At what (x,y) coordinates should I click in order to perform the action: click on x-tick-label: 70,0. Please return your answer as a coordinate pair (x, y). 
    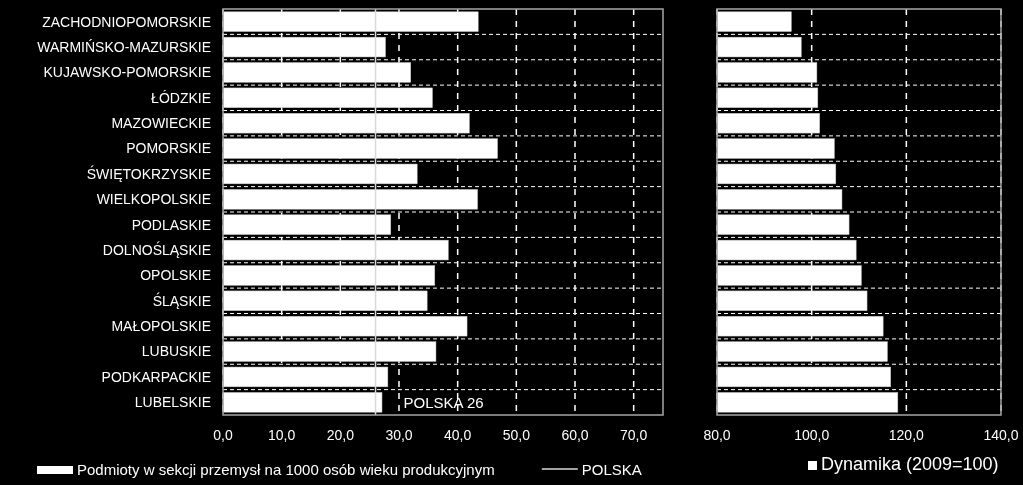
    Looking at the image, I should click on (634, 435).